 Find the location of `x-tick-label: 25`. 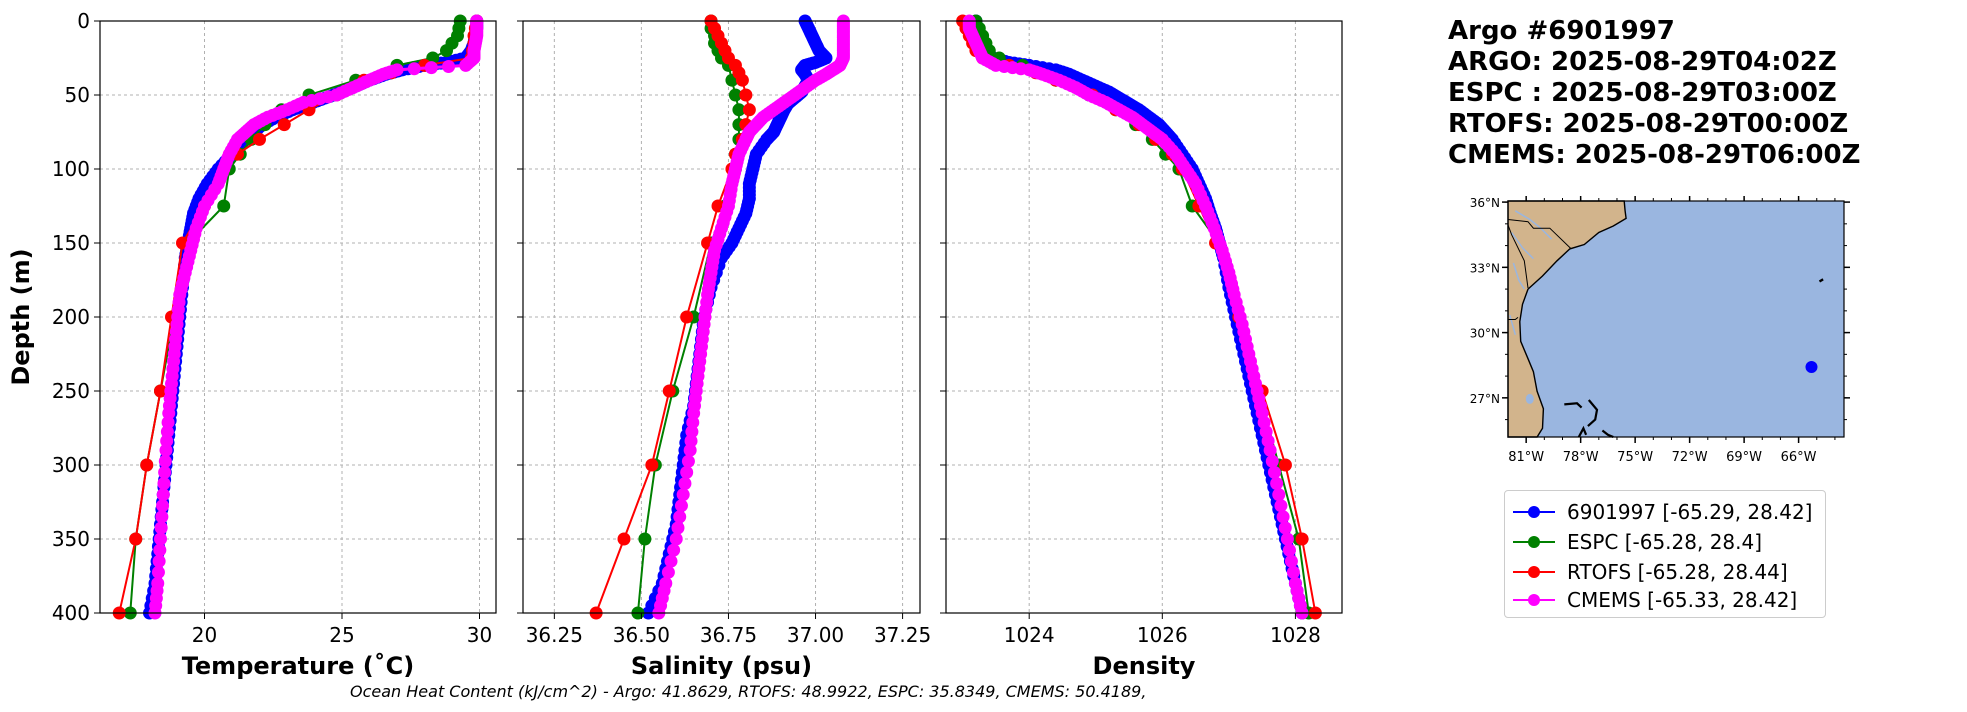

x-tick-label: 25 is located at coordinates (341, 635).